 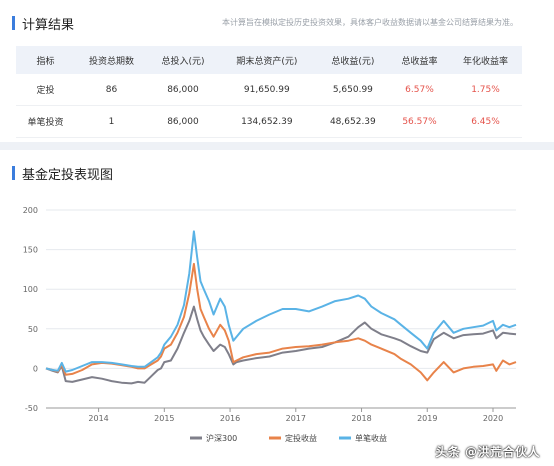 What do you see at coordinates (48, 25) in the screenshot?
I see `result-title: 计算结果` at bounding box center [48, 25].